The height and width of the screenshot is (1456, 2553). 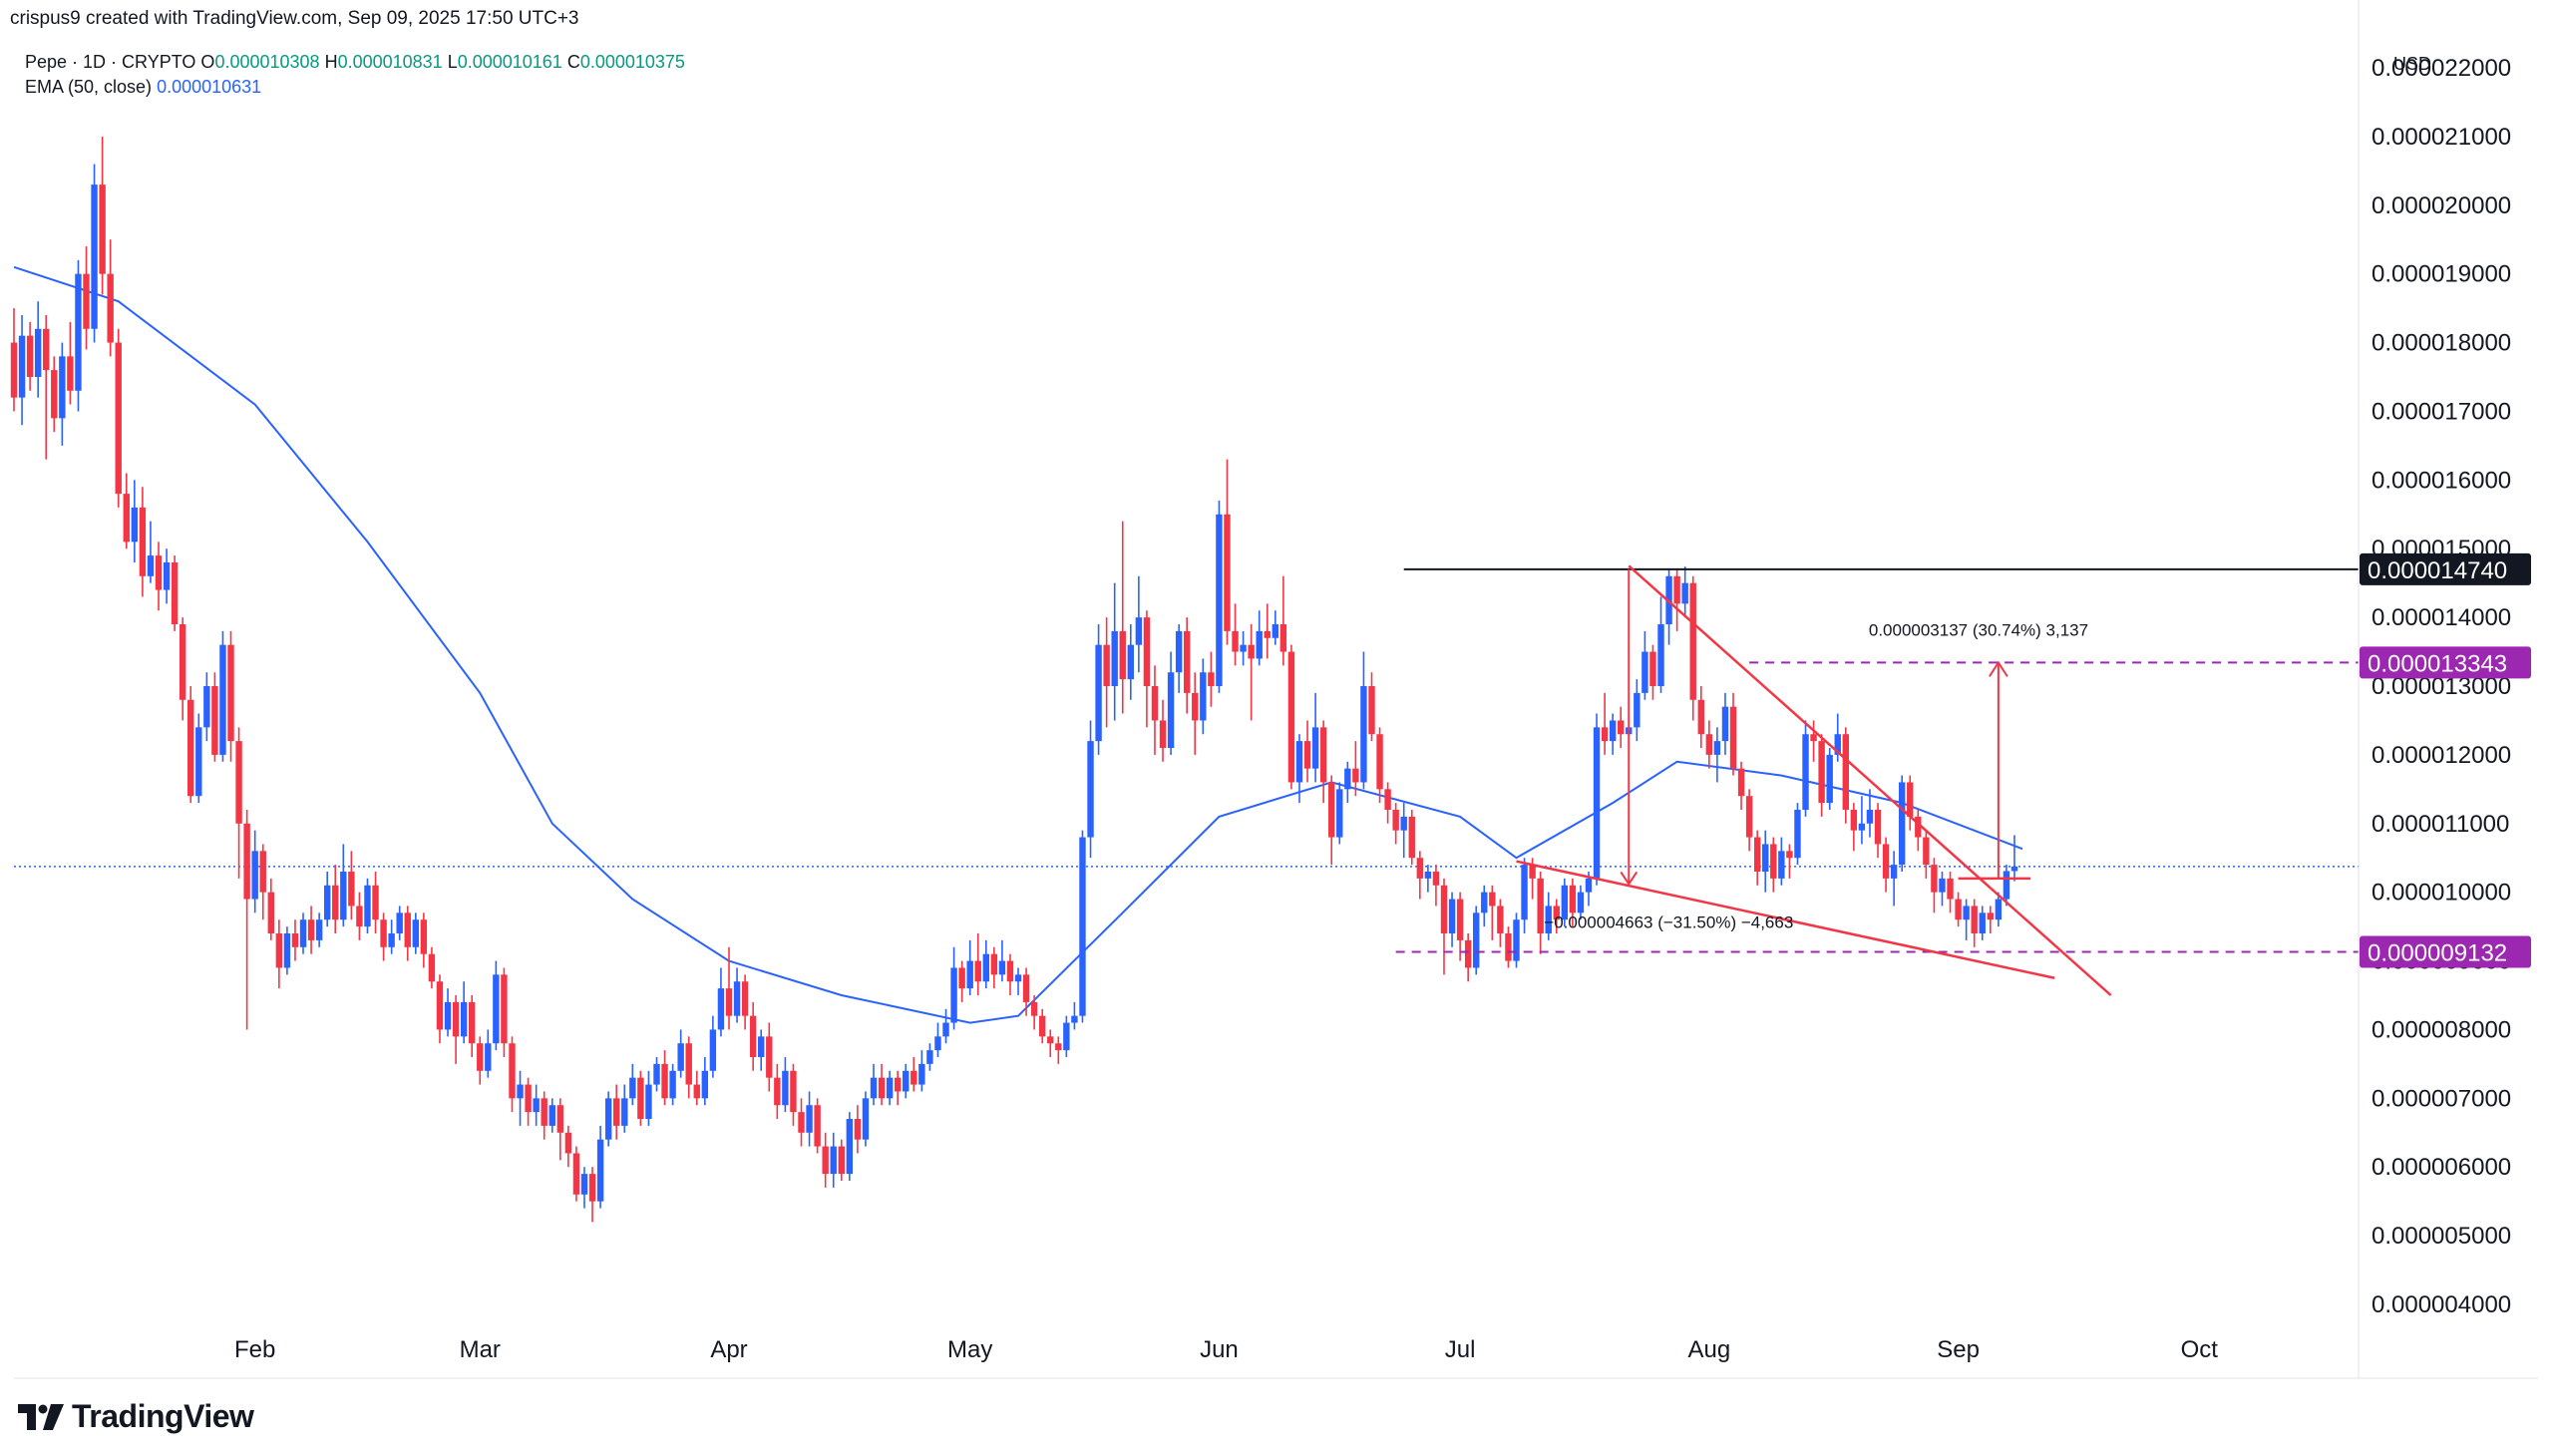 I want to click on price-tick-label: 0.000021000, so click(x=2441, y=137).